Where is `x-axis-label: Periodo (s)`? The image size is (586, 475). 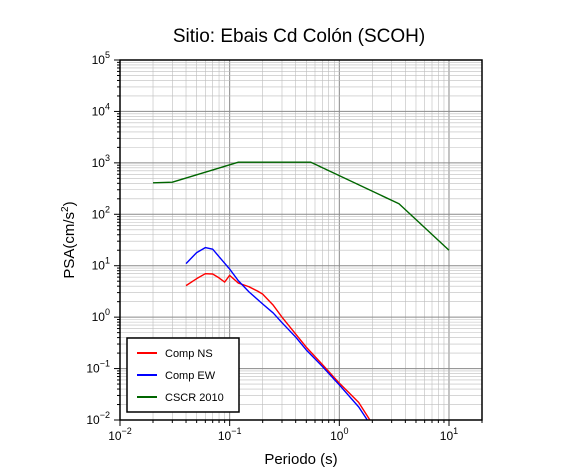
x-axis-label: Periodo (s) is located at coordinates (300, 459).